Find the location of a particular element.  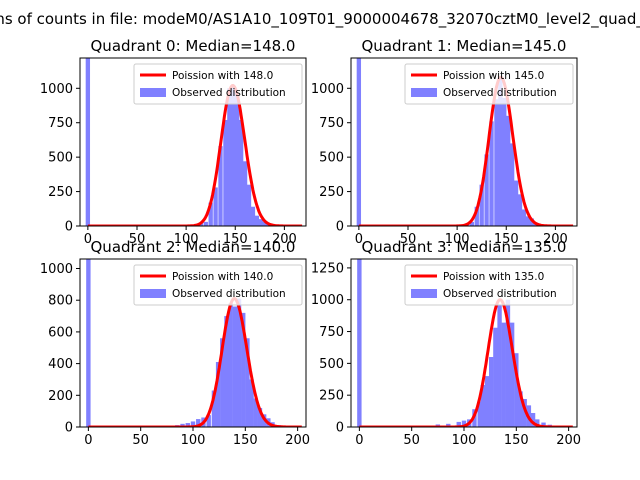

quadrant-1-axes-frame is located at coordinates (464, 142).